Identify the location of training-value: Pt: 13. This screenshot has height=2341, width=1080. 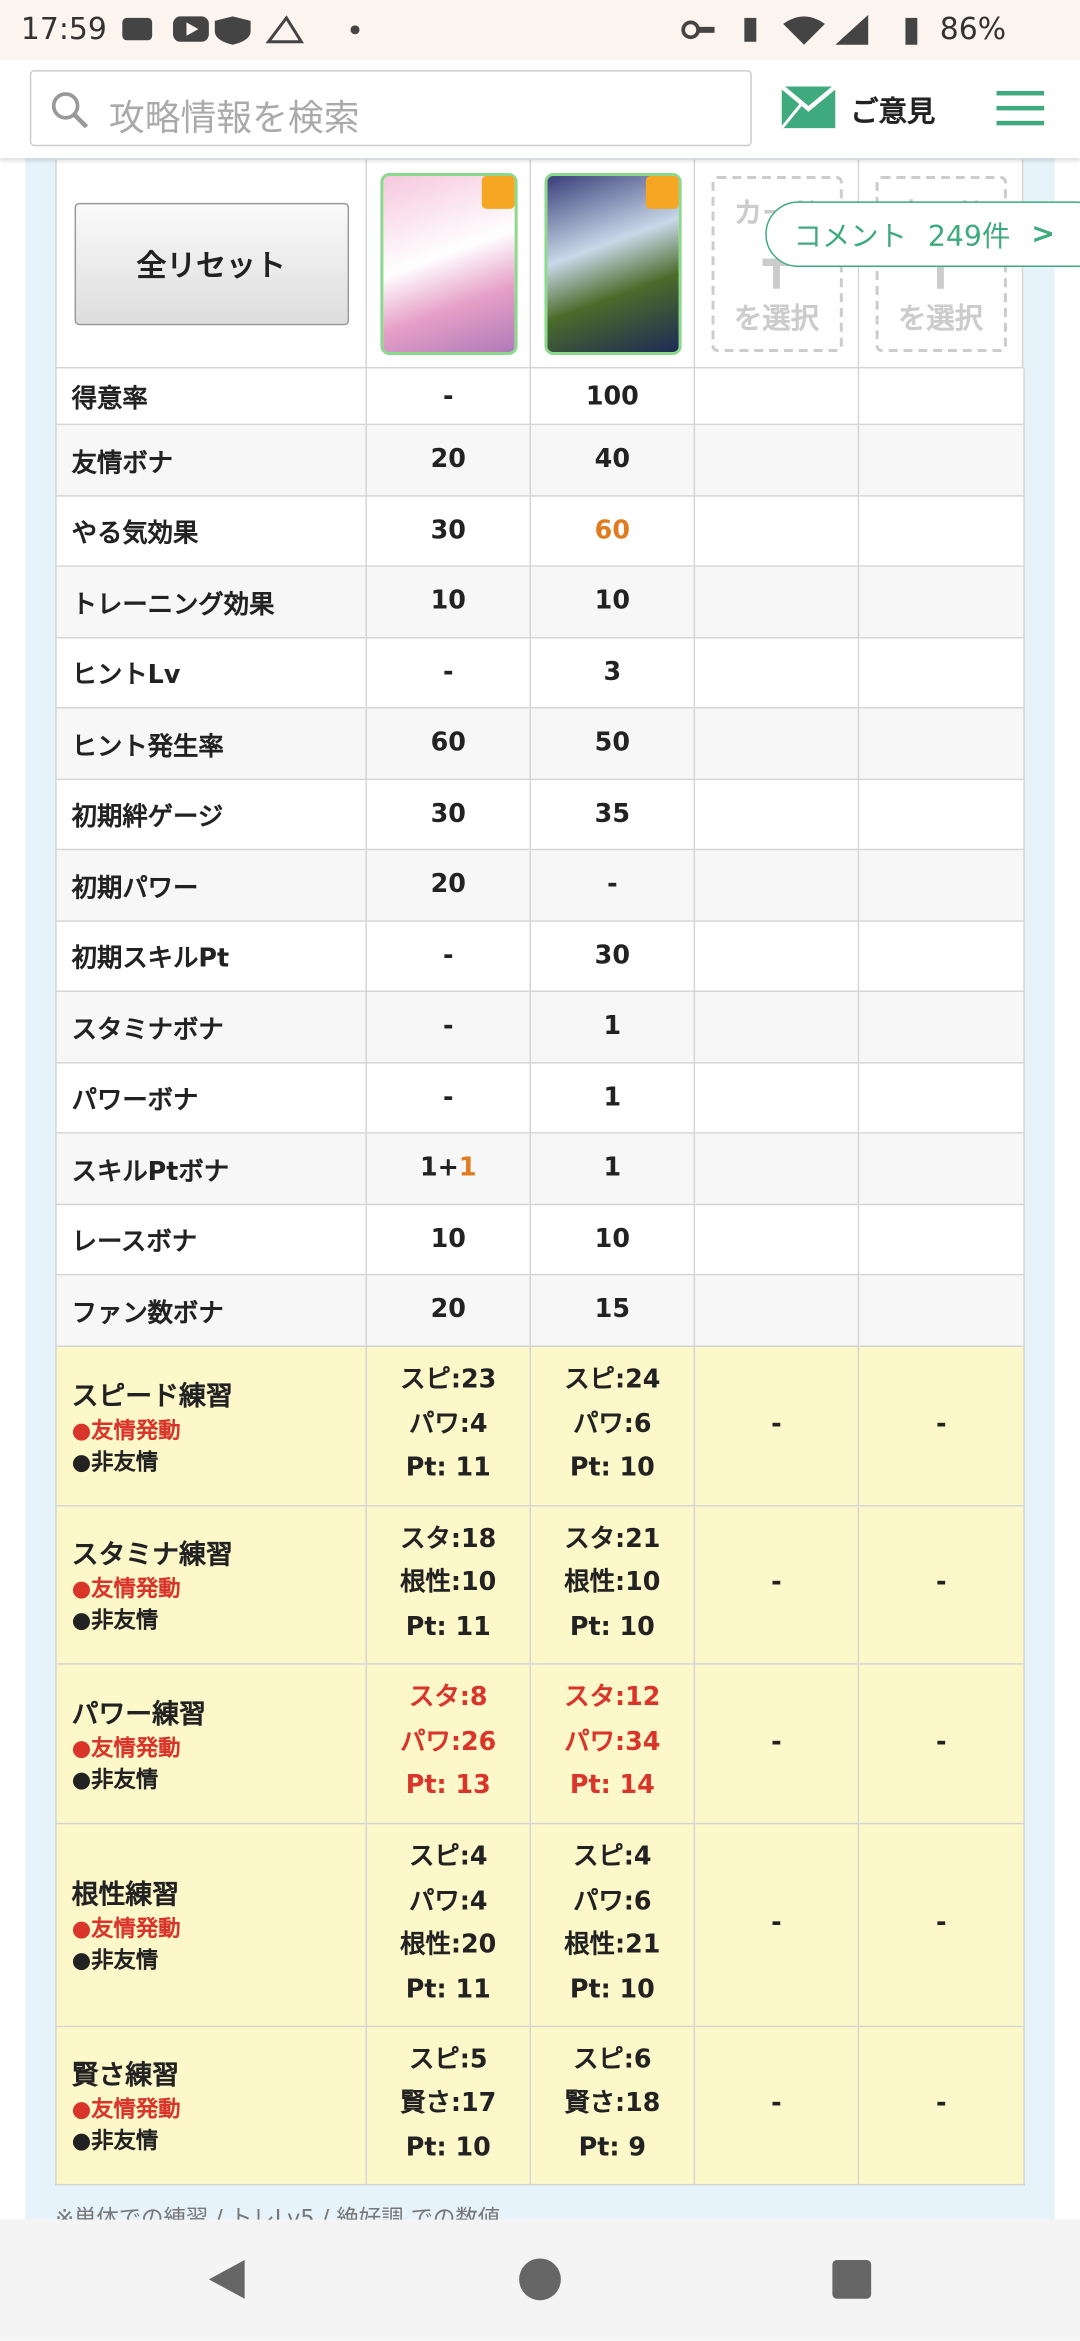
(448, 1786).